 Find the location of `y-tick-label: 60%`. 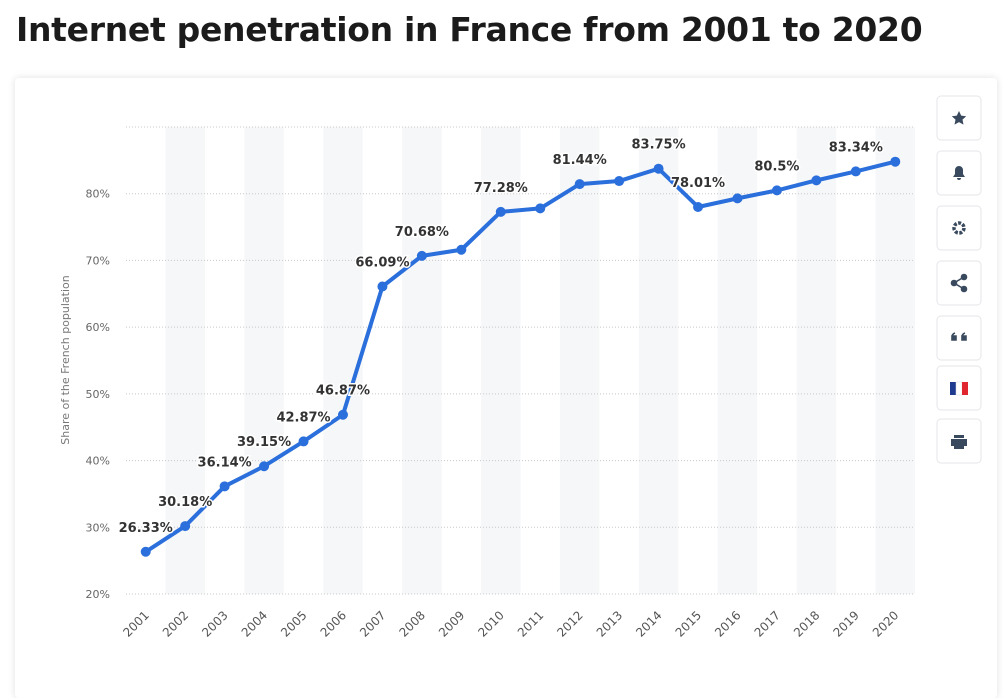

y-tick-label: 60% is located at coordinates (98, 327).